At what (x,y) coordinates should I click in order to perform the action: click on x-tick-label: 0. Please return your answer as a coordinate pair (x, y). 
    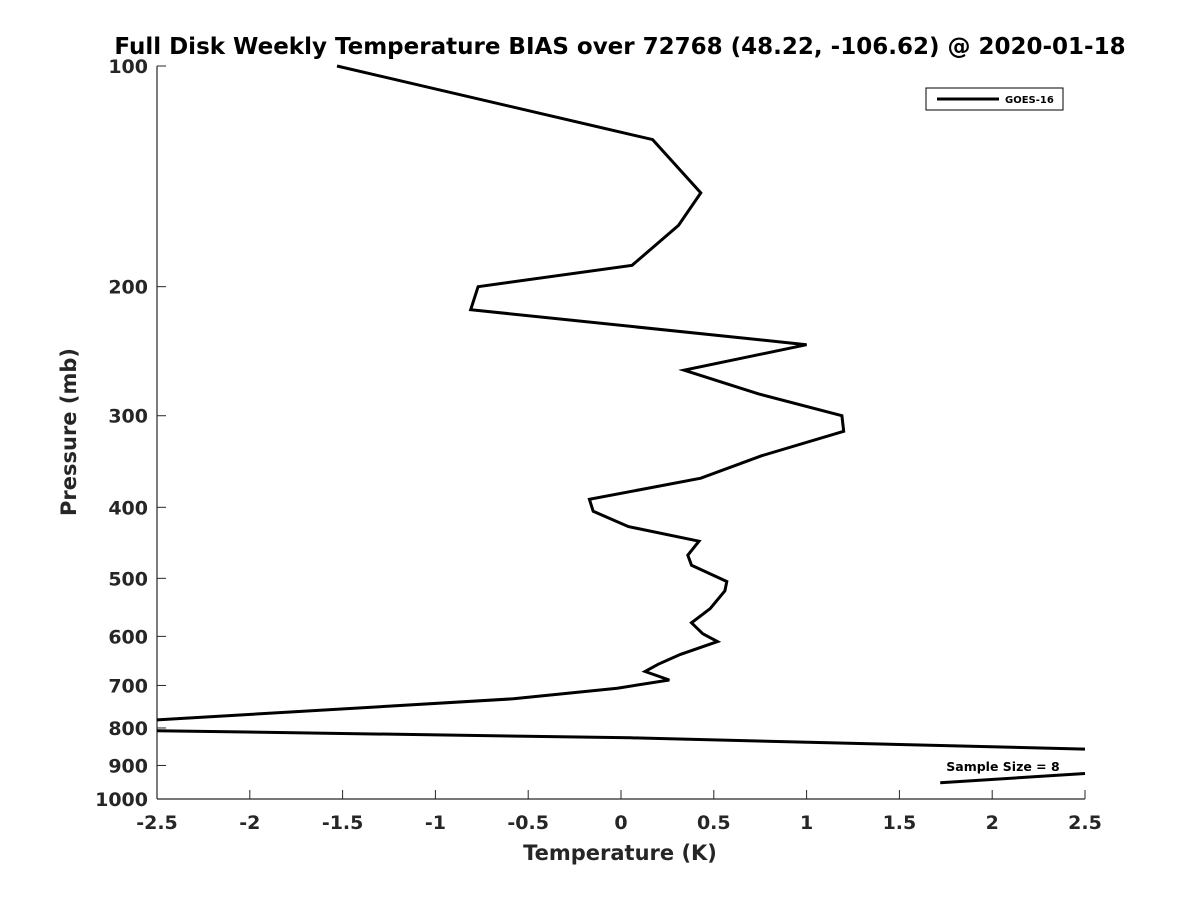
    Looking at the image, I should click on (620, 823).